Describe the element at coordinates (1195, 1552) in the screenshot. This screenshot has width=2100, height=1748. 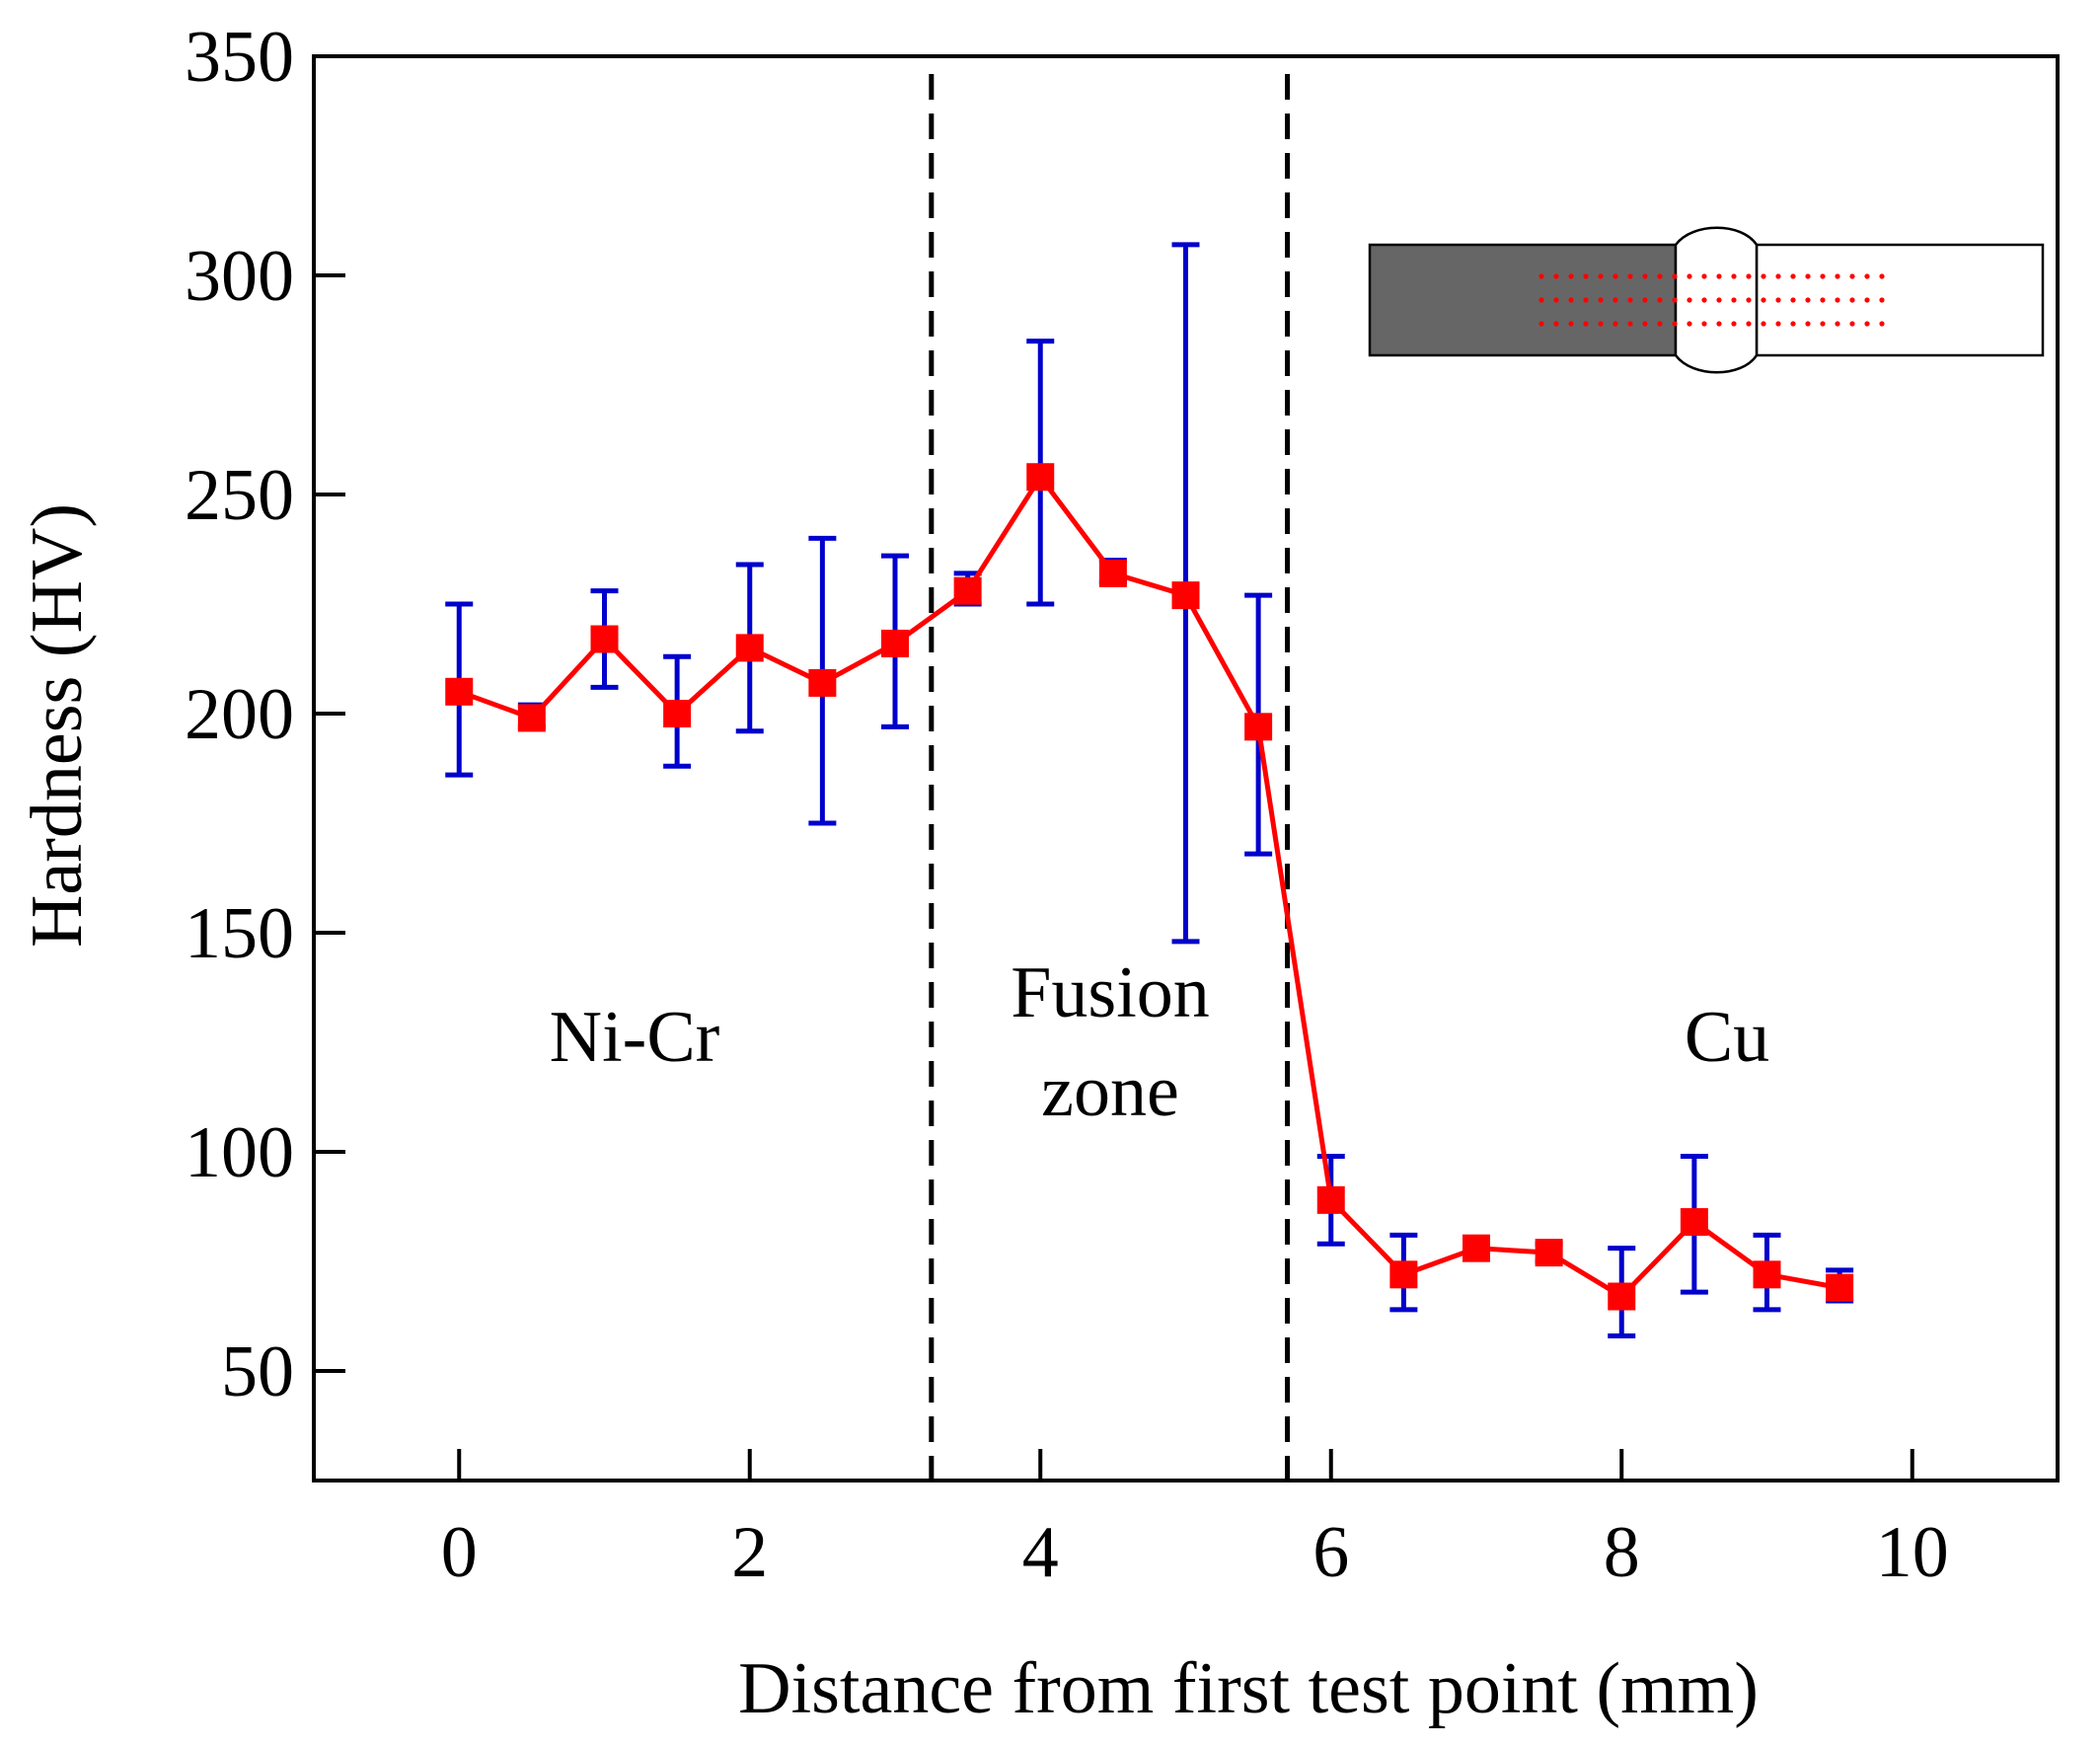
I see `x-tick-labels: 0 2 4 6 8 10` at that location.